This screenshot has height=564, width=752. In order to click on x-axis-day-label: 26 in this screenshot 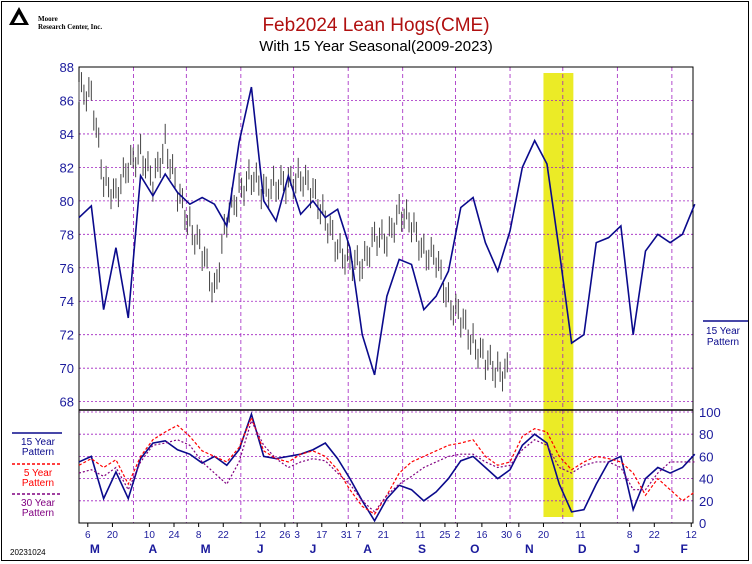, I will do `click(285, 535)`.